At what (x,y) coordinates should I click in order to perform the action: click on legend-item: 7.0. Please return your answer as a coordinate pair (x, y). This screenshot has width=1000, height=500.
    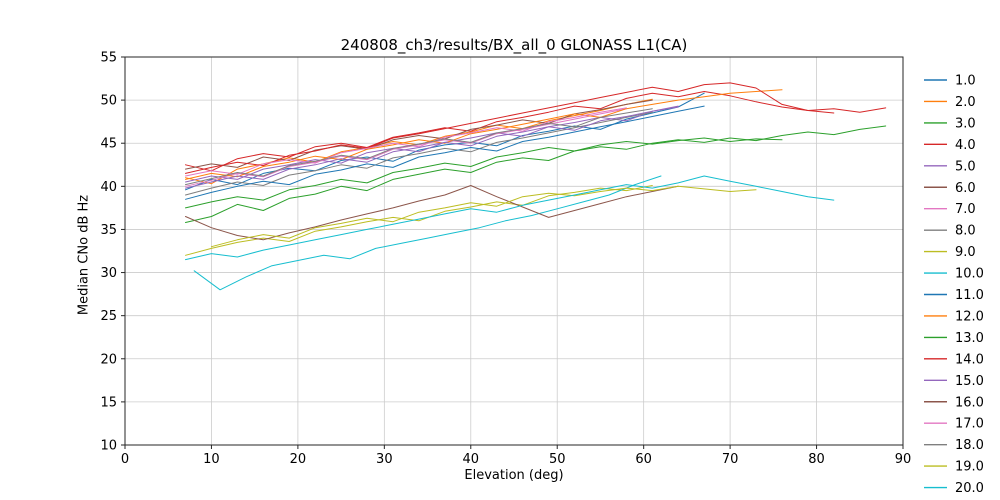
    Looking at the image, I should click on (950, 209).